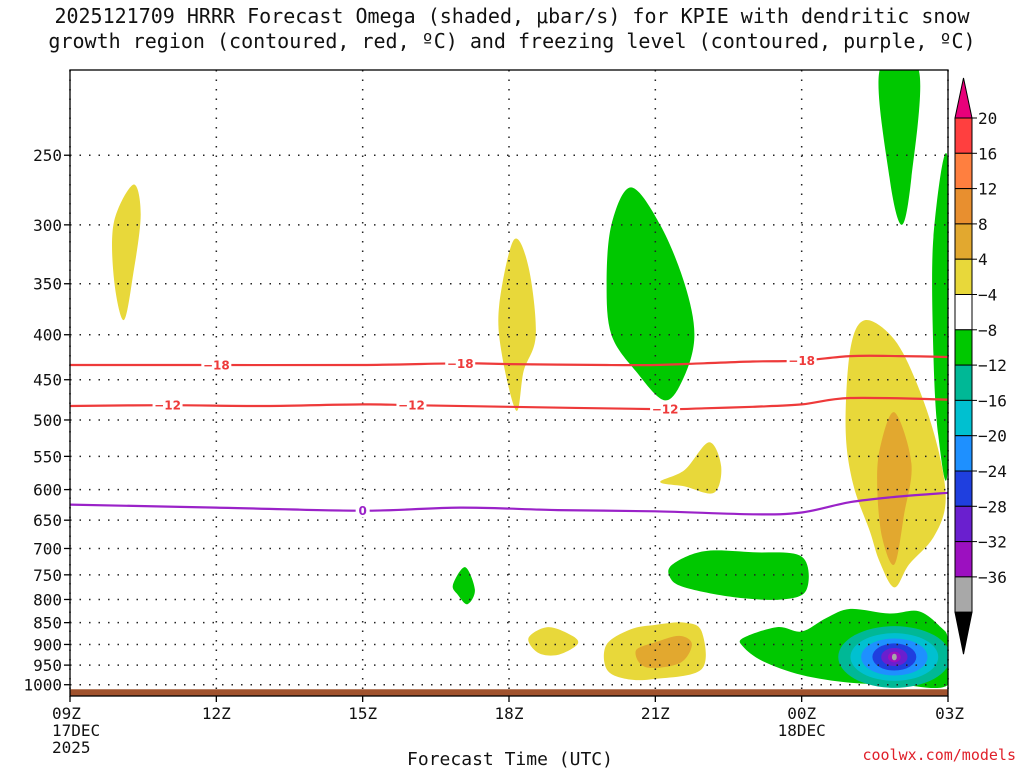 This screenshot has height=768, width=1024. Describe the element at coordinates (655, 713) in the screenshot. I see `x-tick-label-21Z: 21Z` at that location.